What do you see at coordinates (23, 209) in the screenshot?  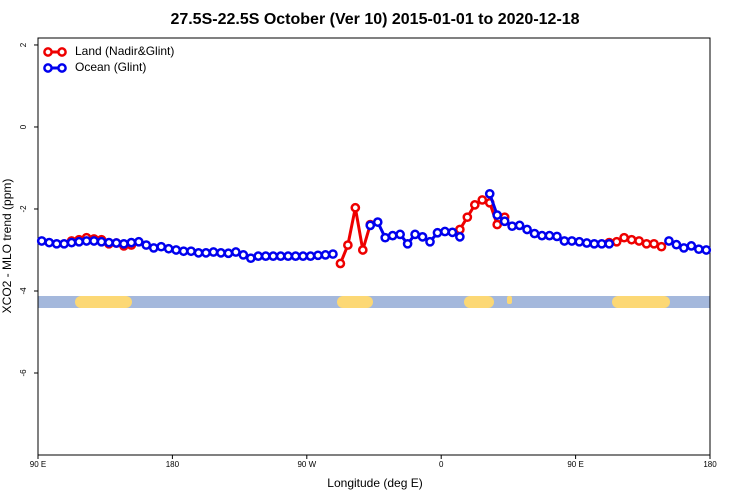 I see `y-tick-label: -2` at bounding box center [23, 209].